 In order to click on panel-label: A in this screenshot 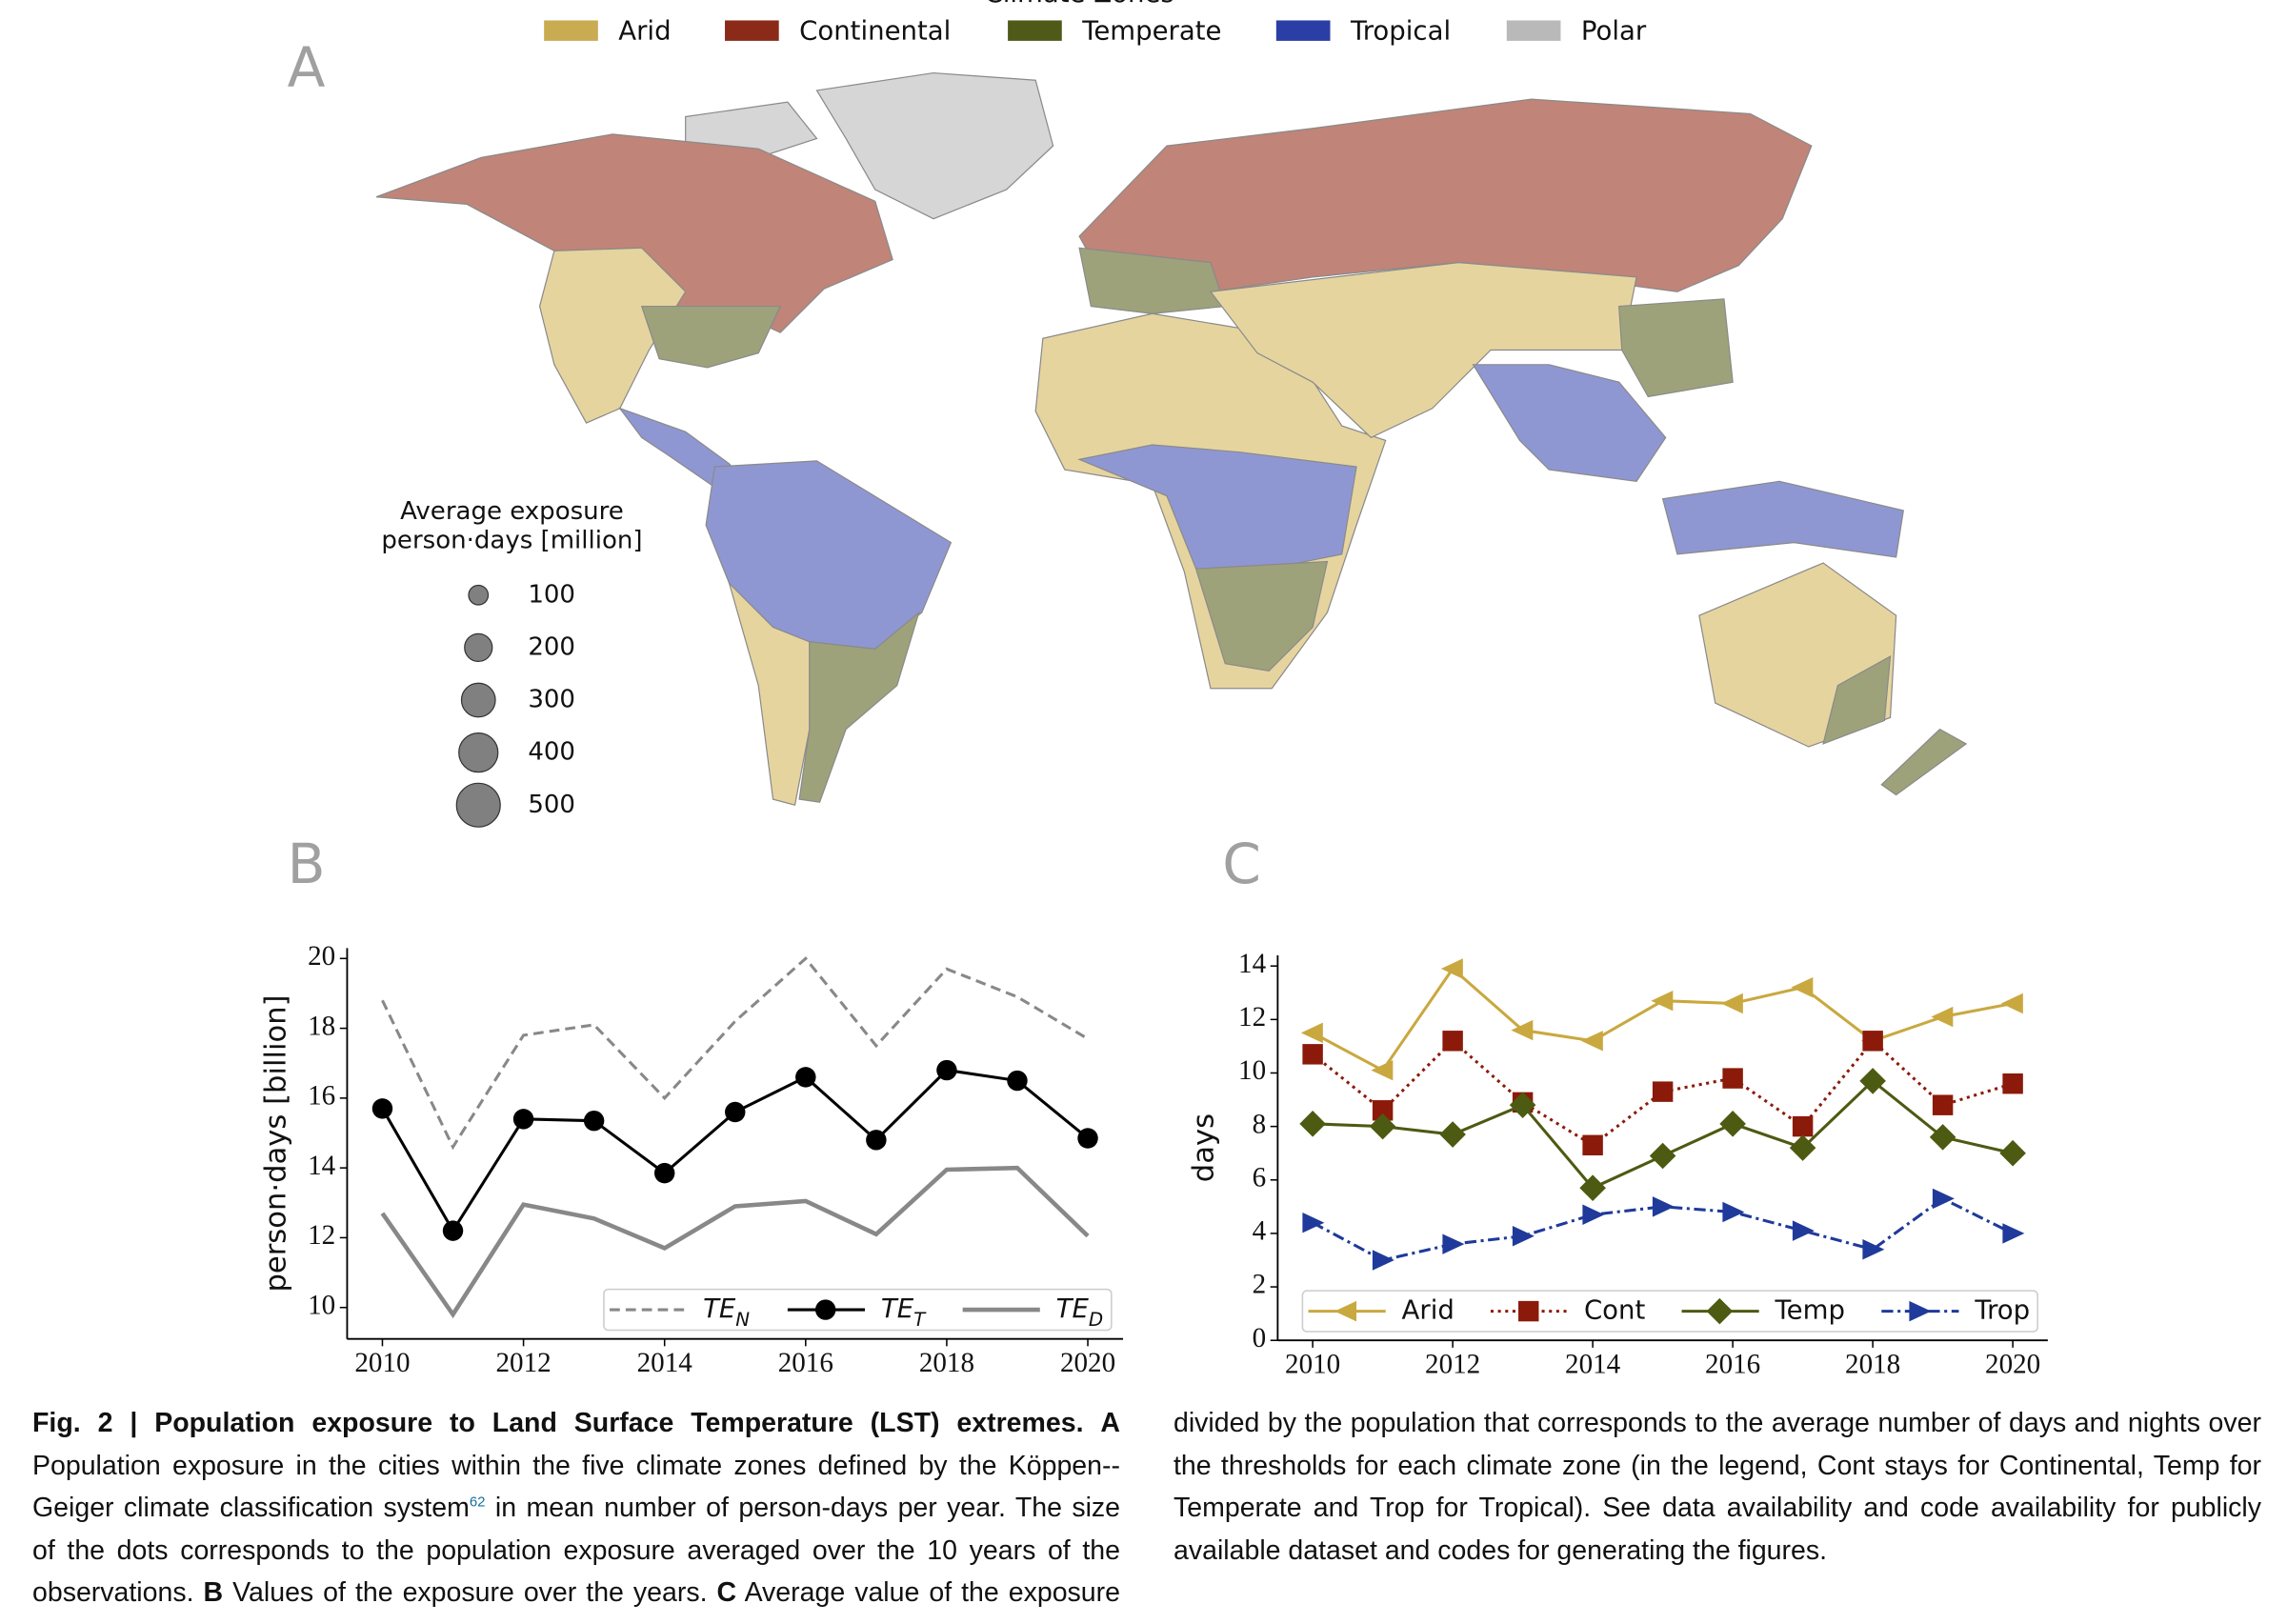, I will do `click(307, 67)`.